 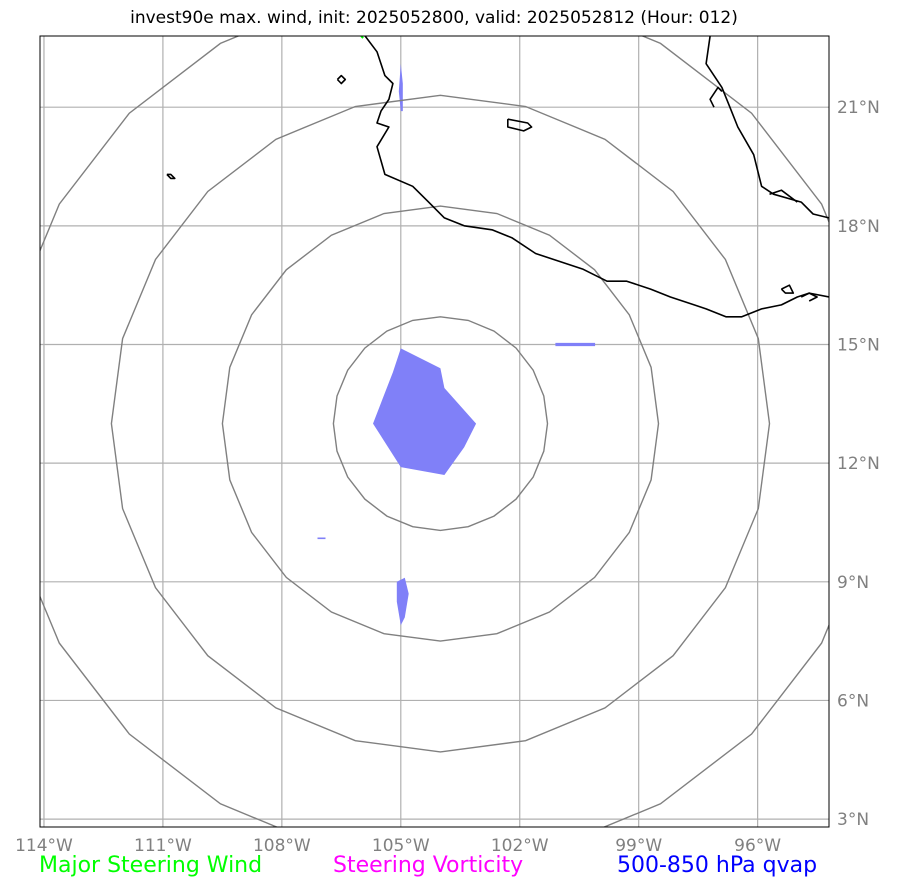 What do you see at coordinates (717, 865) in the screenshot?
I see `legend-qvap: 500-850 hPa qvap` at bounding box center [717, 865].